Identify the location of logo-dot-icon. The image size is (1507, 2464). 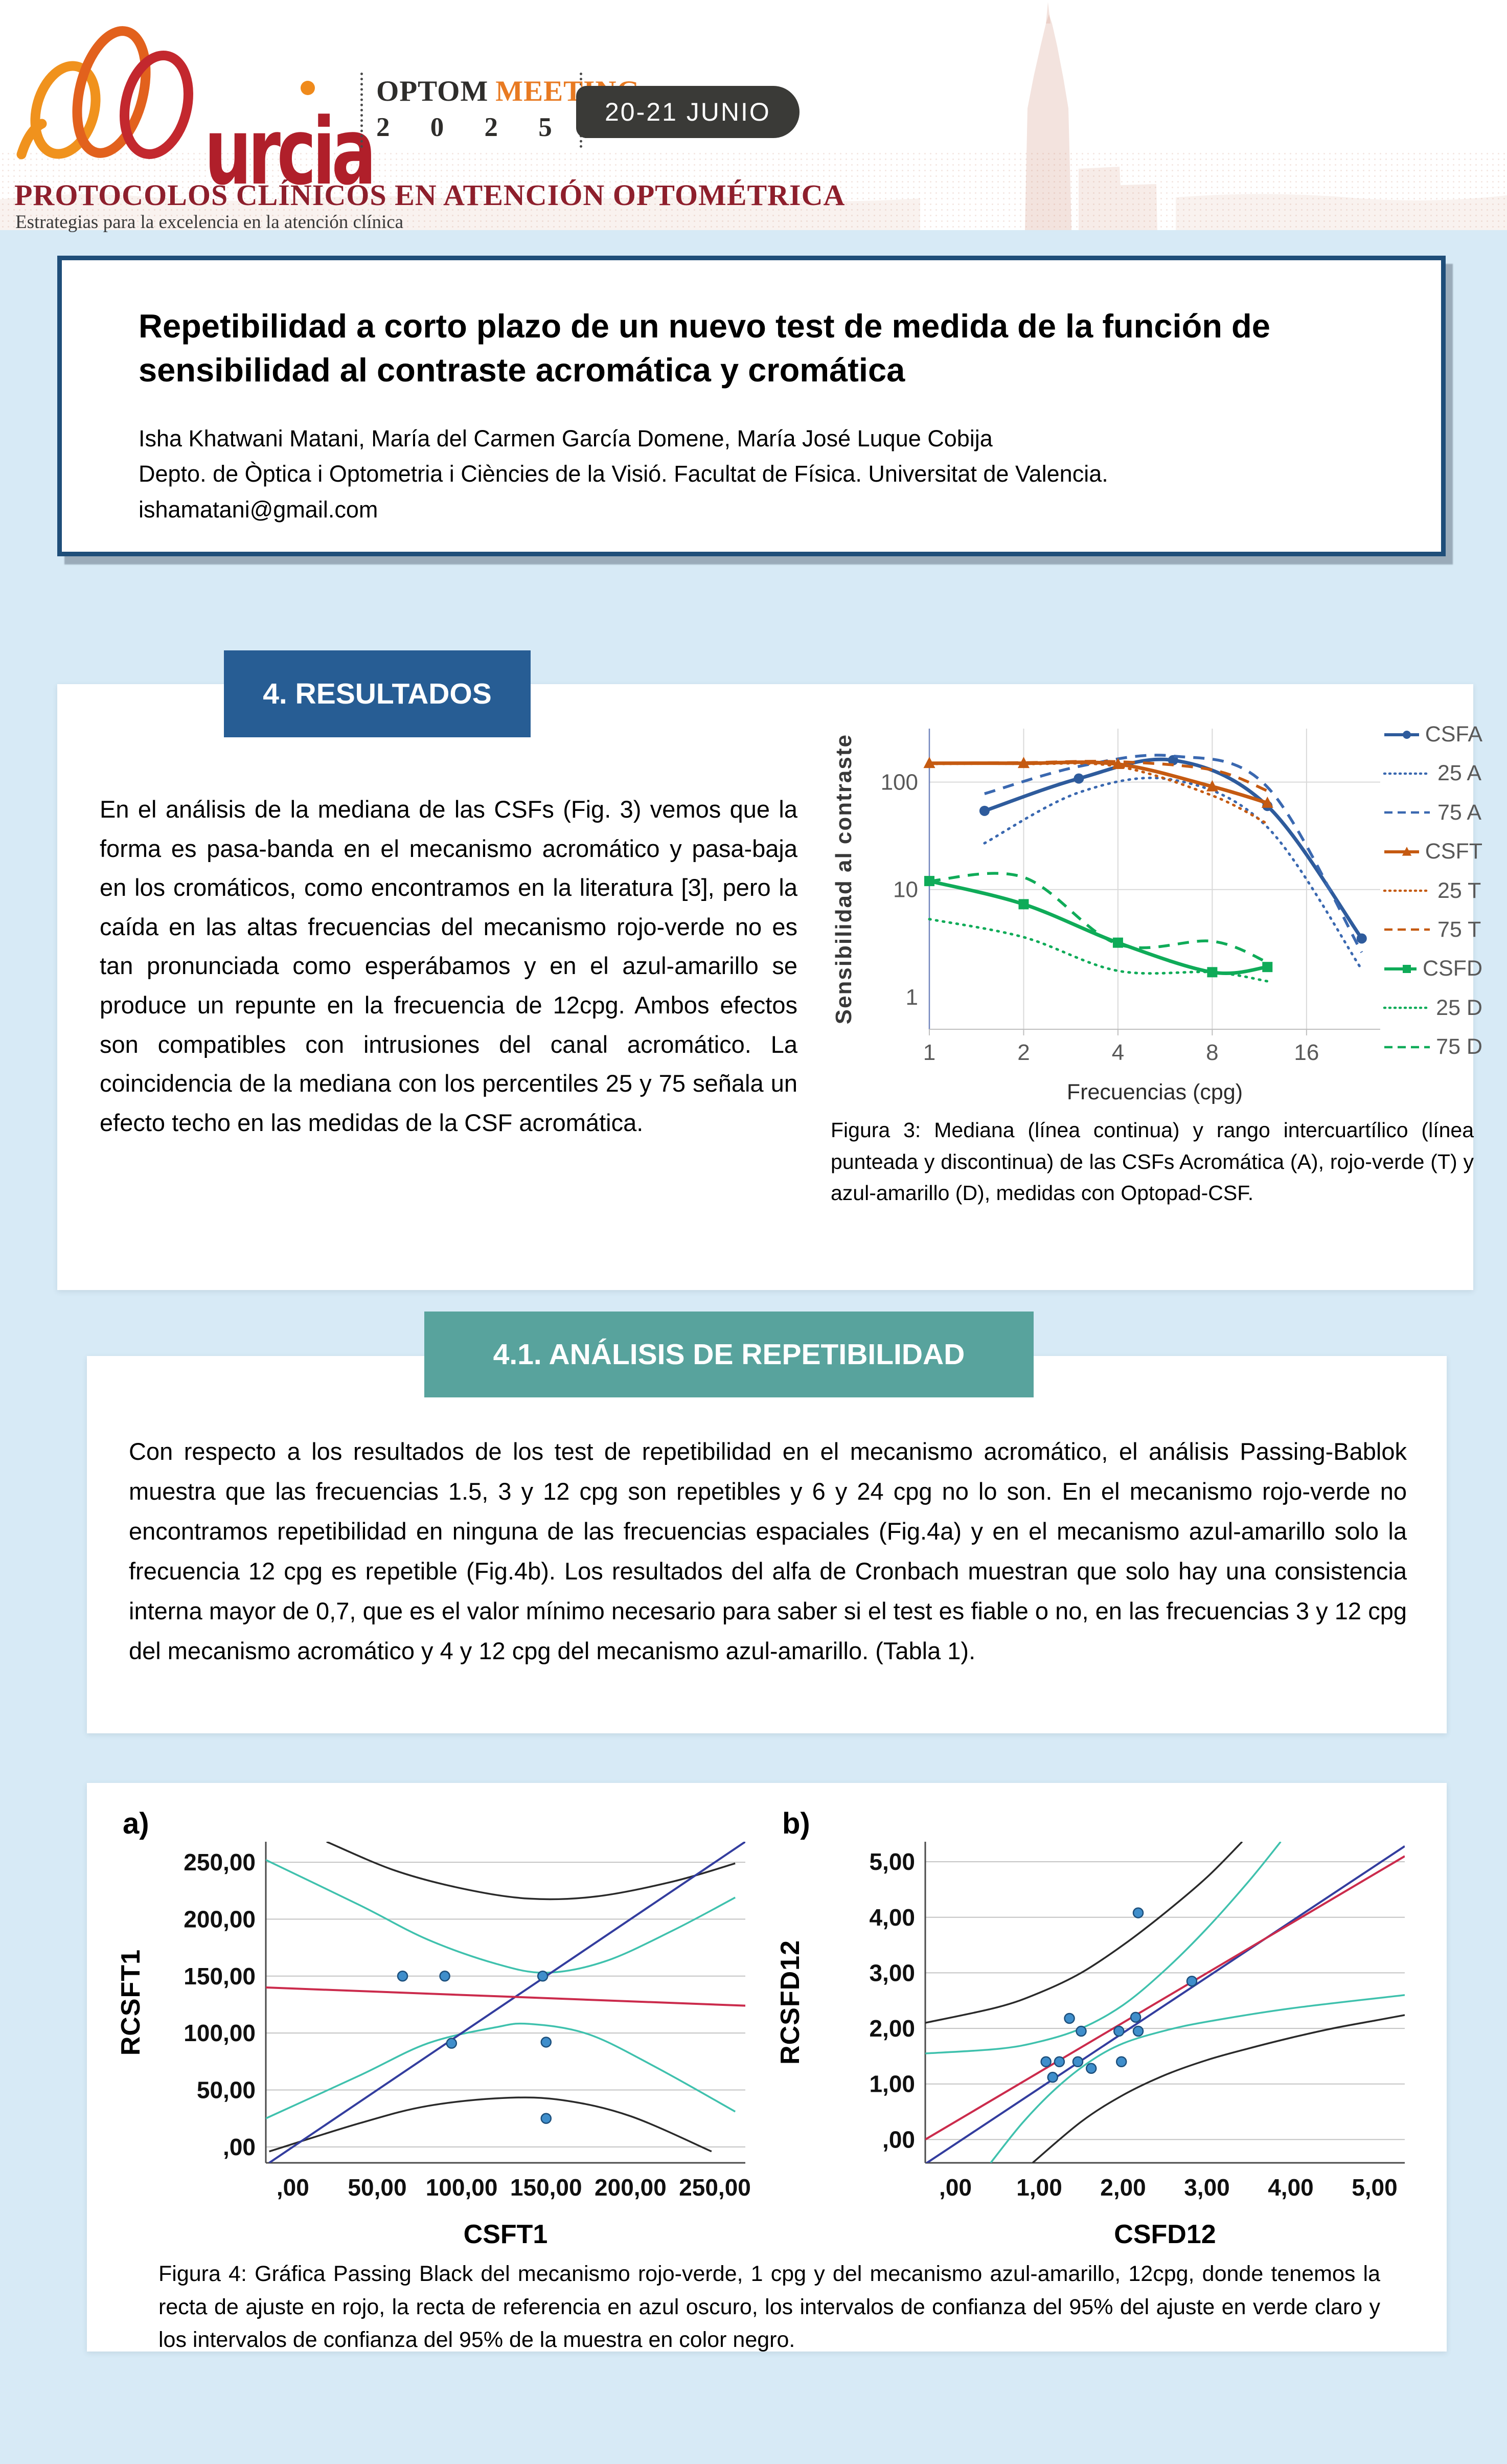
(308, 88).